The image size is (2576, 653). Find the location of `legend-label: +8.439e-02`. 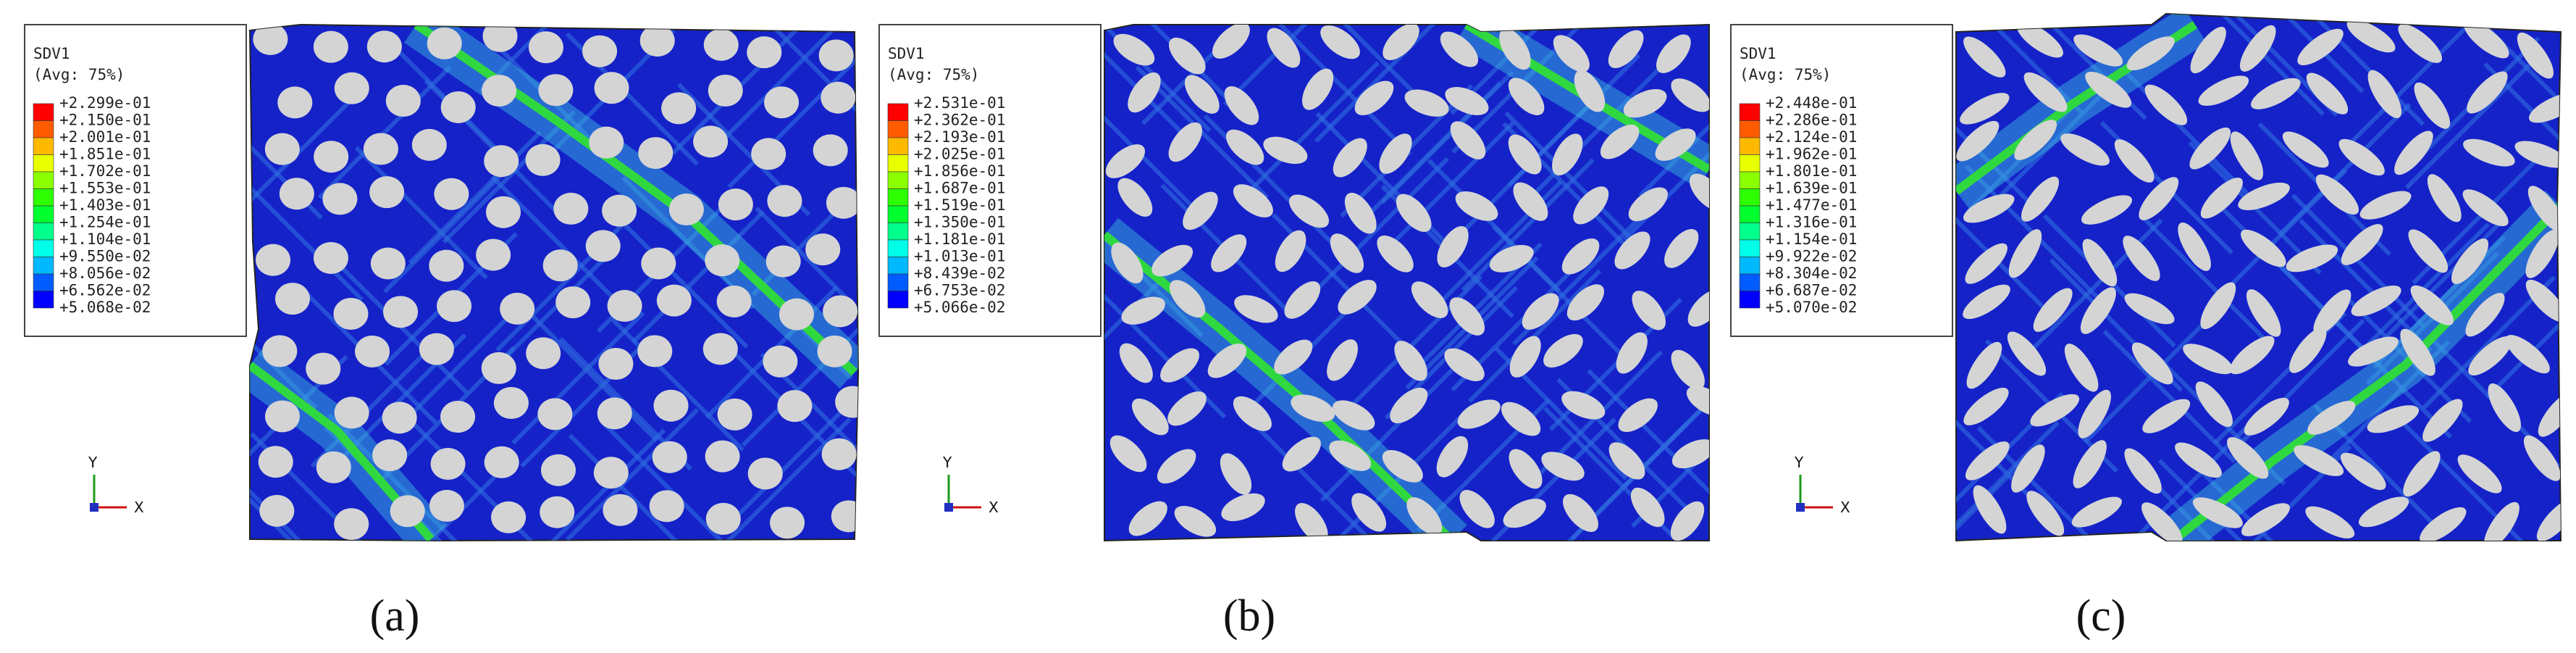

legend-label: +8.439e-02 is located at coordinates (959, 273).